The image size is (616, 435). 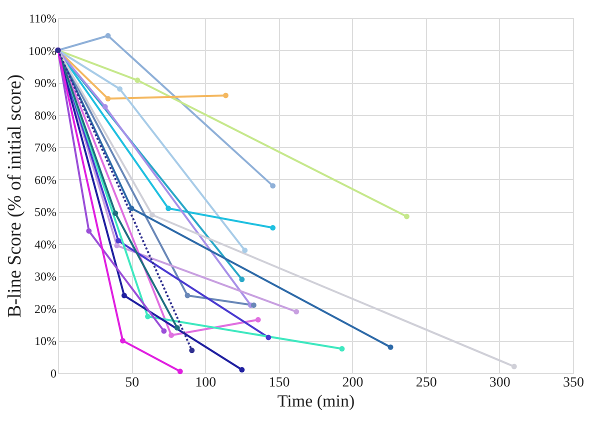 I want to click on y-tick-label: 50%, so click(x=45, y=212).